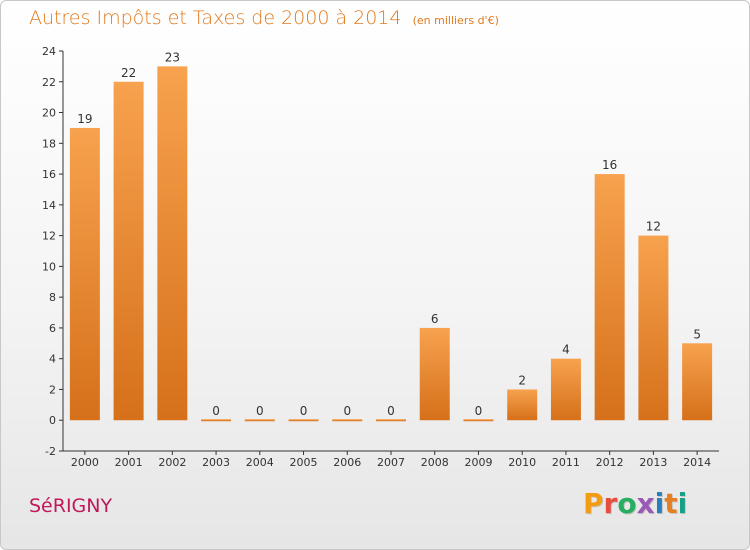  What do you see at coordinates (52, 359) in the screenshot?
I see `y-tick-label: 4` at bounding box center [52, 359].